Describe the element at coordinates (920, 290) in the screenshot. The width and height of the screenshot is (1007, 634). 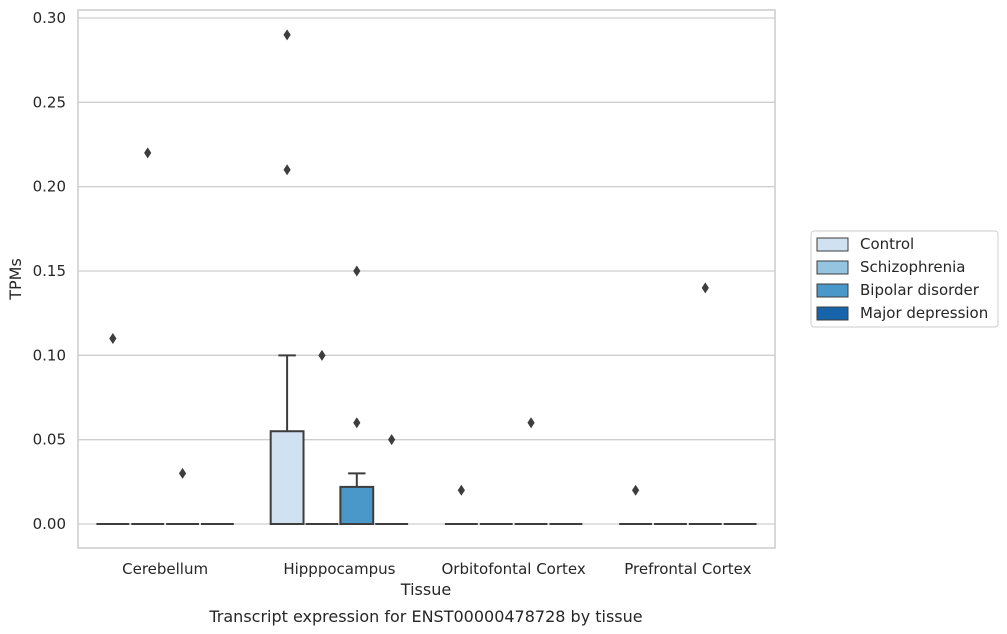
I see `legend-label: Bipolar disorder` at that location.